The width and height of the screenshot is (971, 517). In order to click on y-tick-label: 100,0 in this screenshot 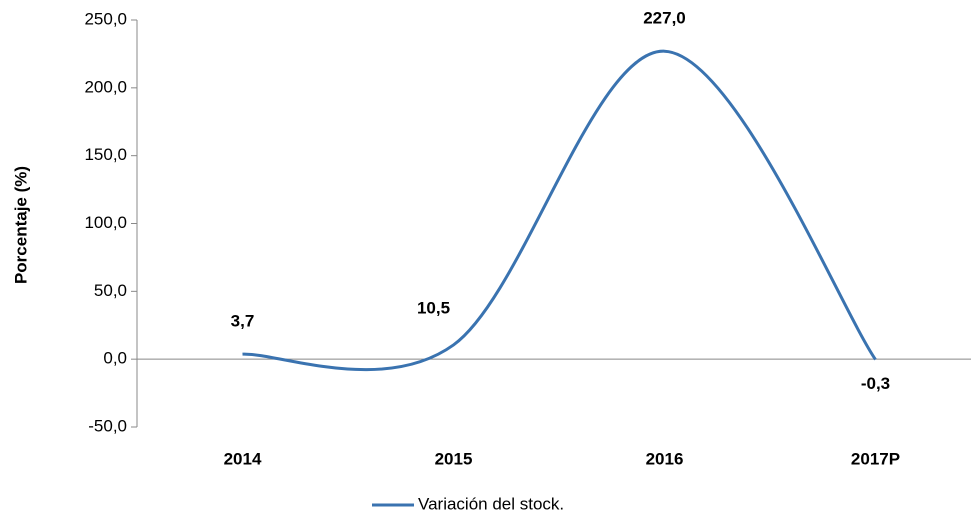, I will do `click(105, 222)`.